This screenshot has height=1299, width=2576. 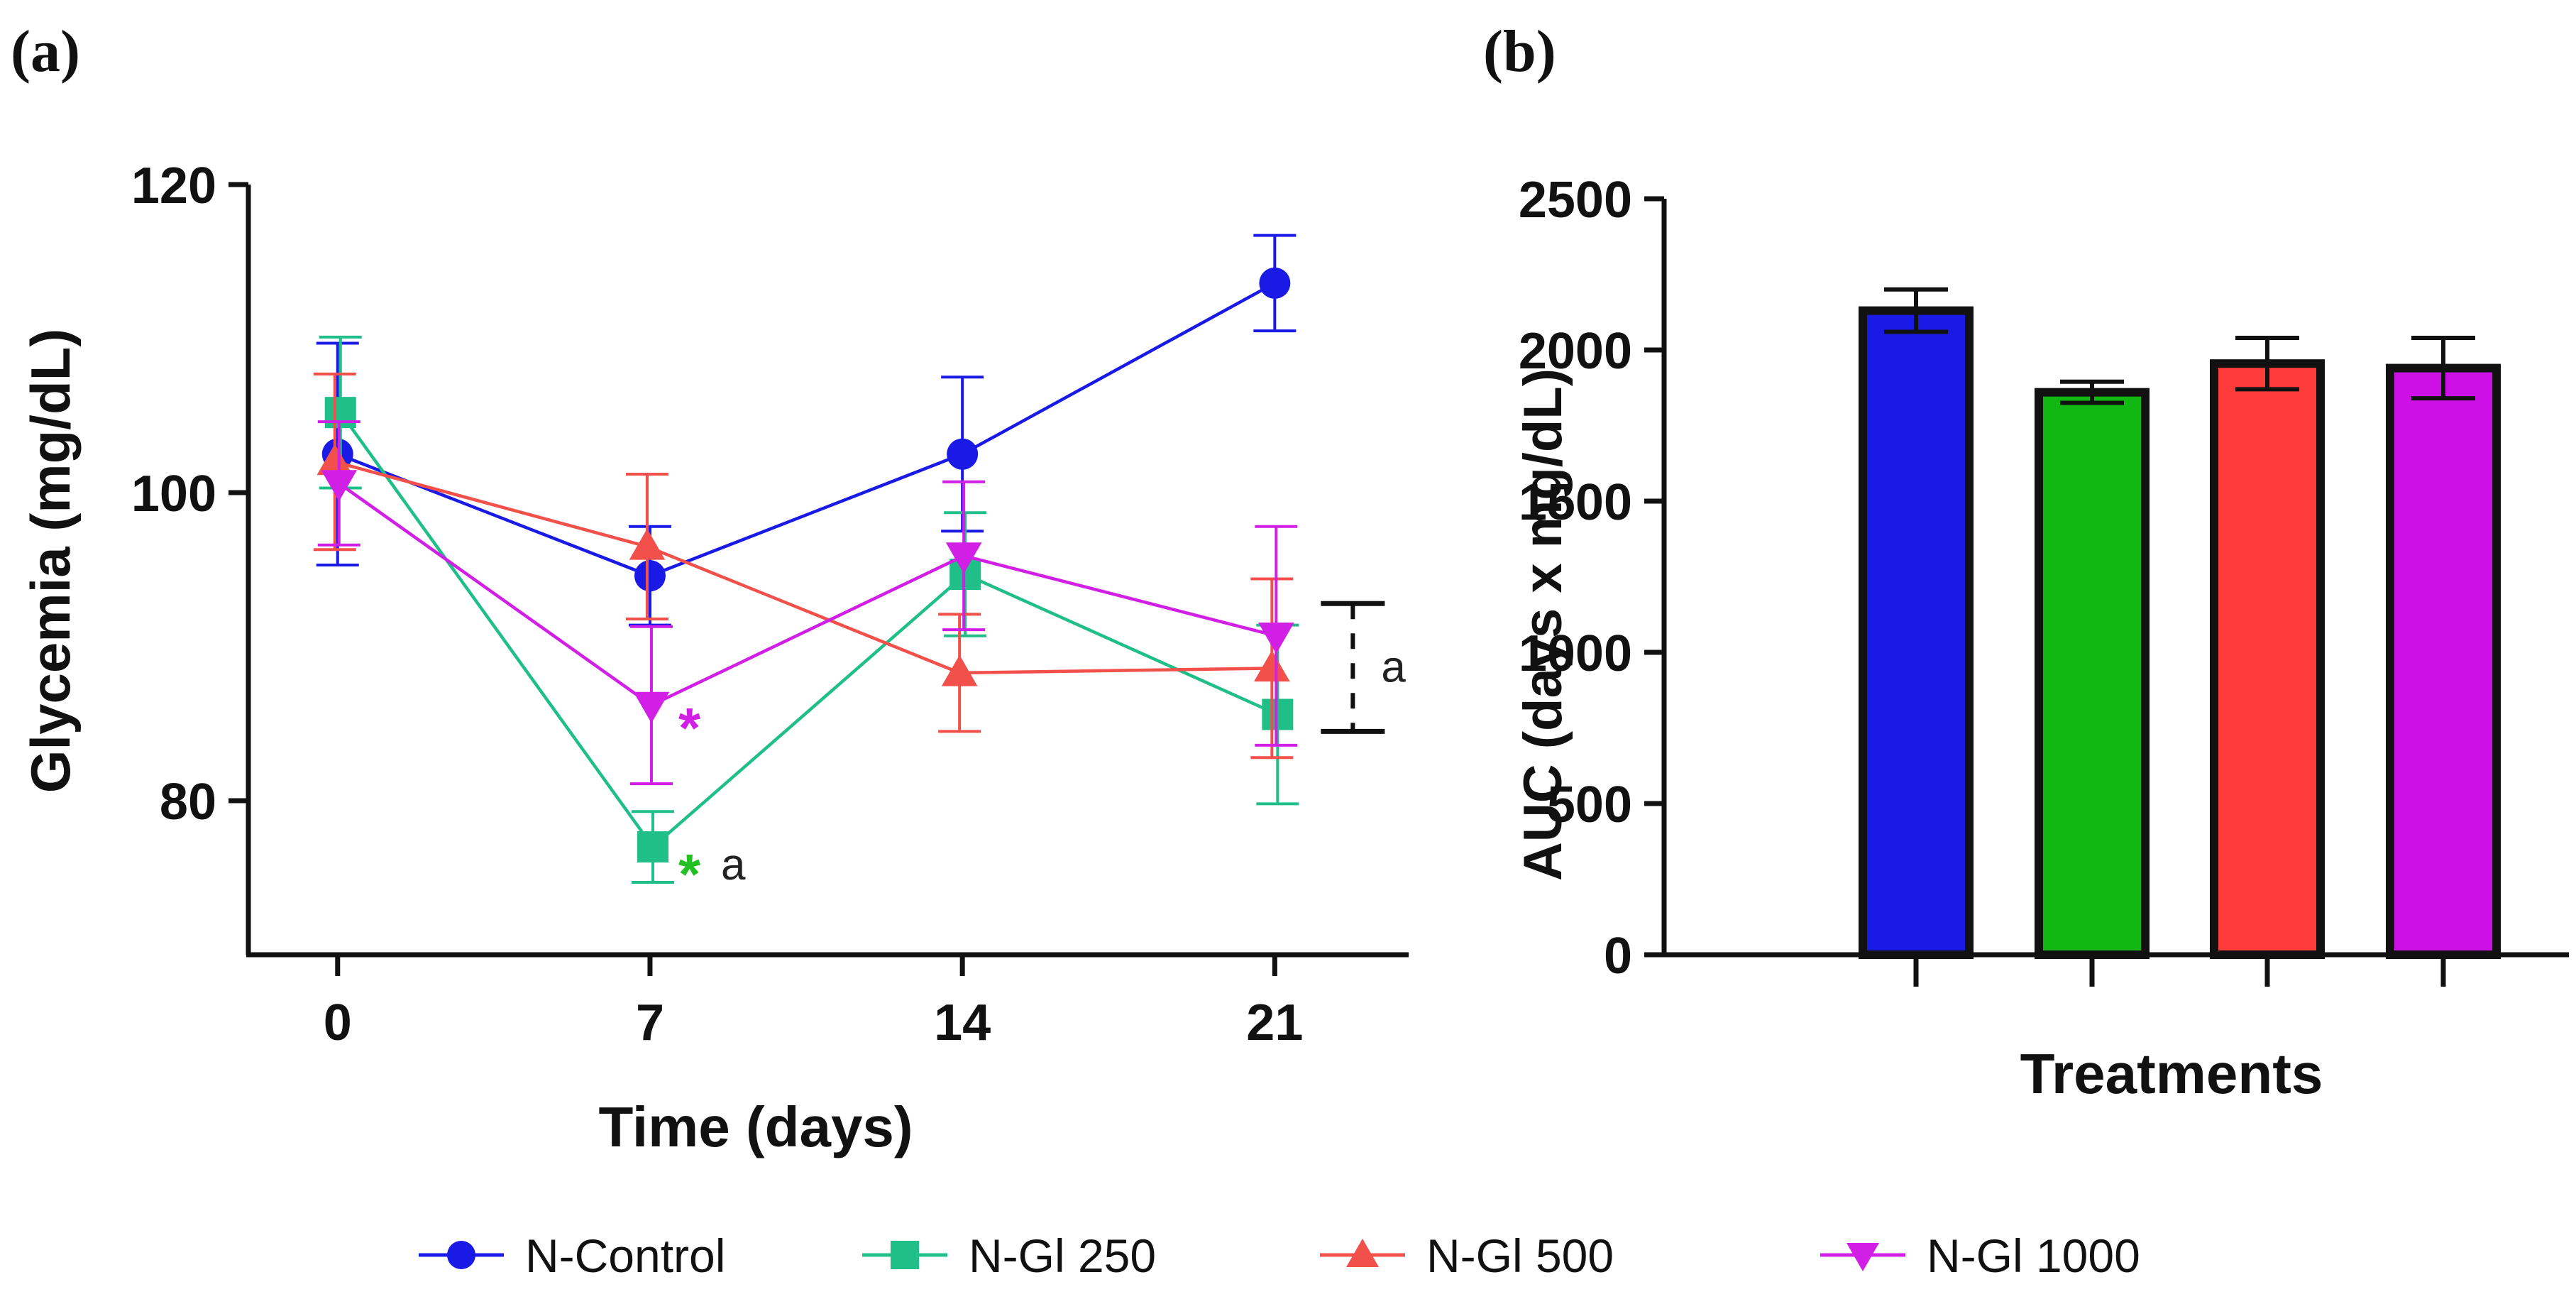 I want to click on legend-item-n-gl-250: N-Gl 250, so click(x=1009, y=1255).